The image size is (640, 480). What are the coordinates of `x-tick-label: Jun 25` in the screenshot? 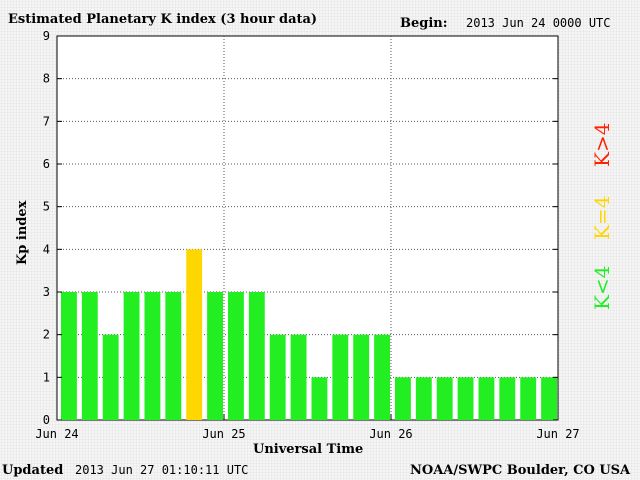 It's located at (223, 434).